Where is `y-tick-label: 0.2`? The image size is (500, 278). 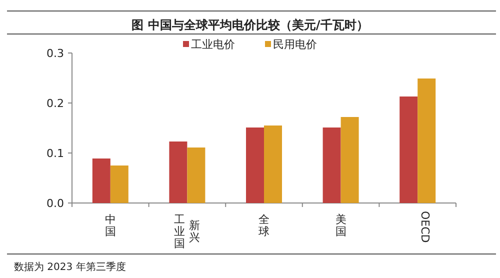 y-tick-label: 0.2 is located at coordinates (55, 103).